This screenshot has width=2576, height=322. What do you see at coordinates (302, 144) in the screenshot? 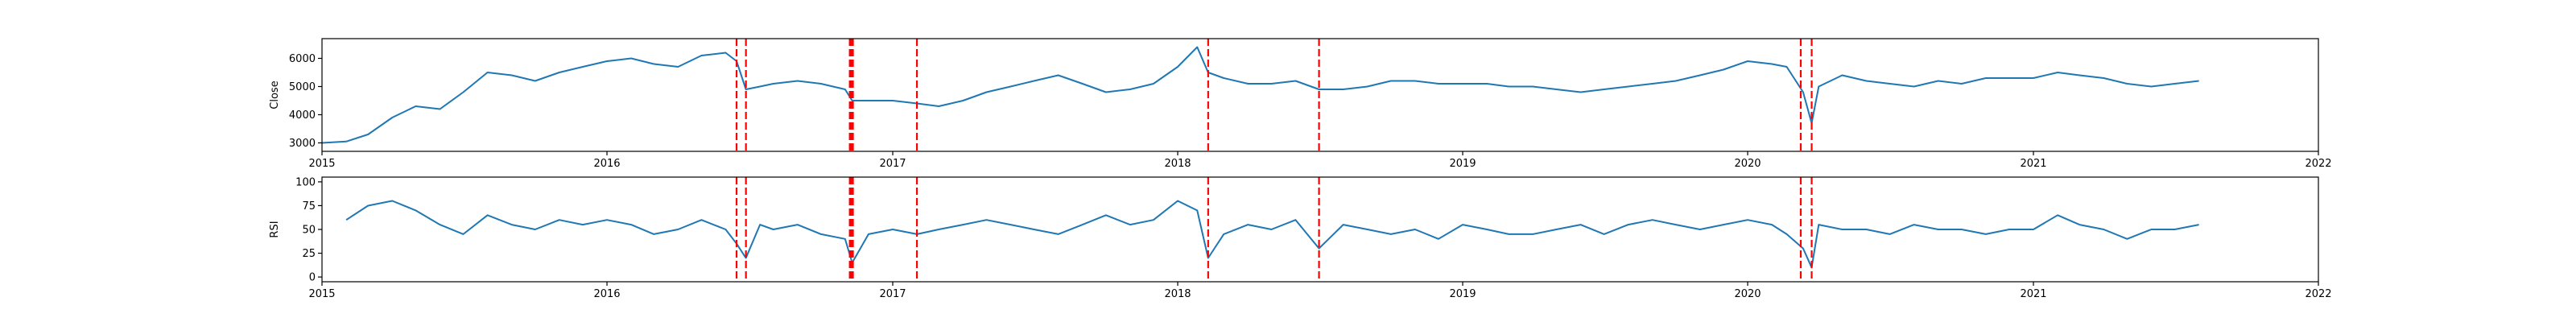
I see `y-tick-label: 3000` at bounding box center [302, 144].